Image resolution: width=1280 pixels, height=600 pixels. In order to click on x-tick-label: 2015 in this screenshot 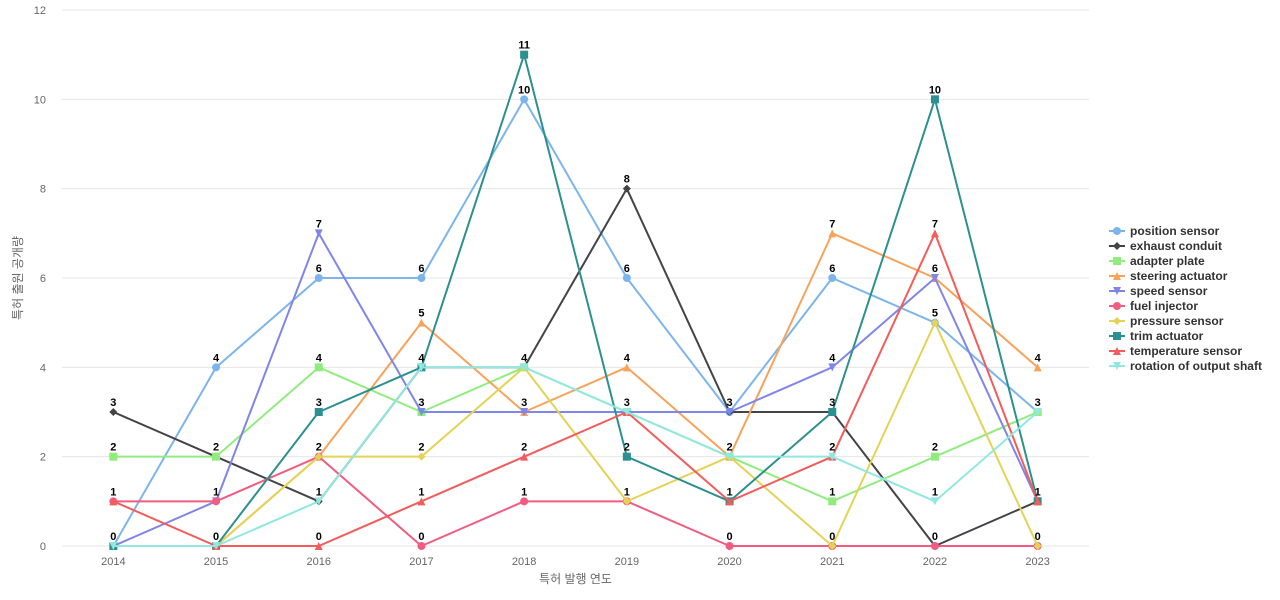, I will do `click(216, 562)`.